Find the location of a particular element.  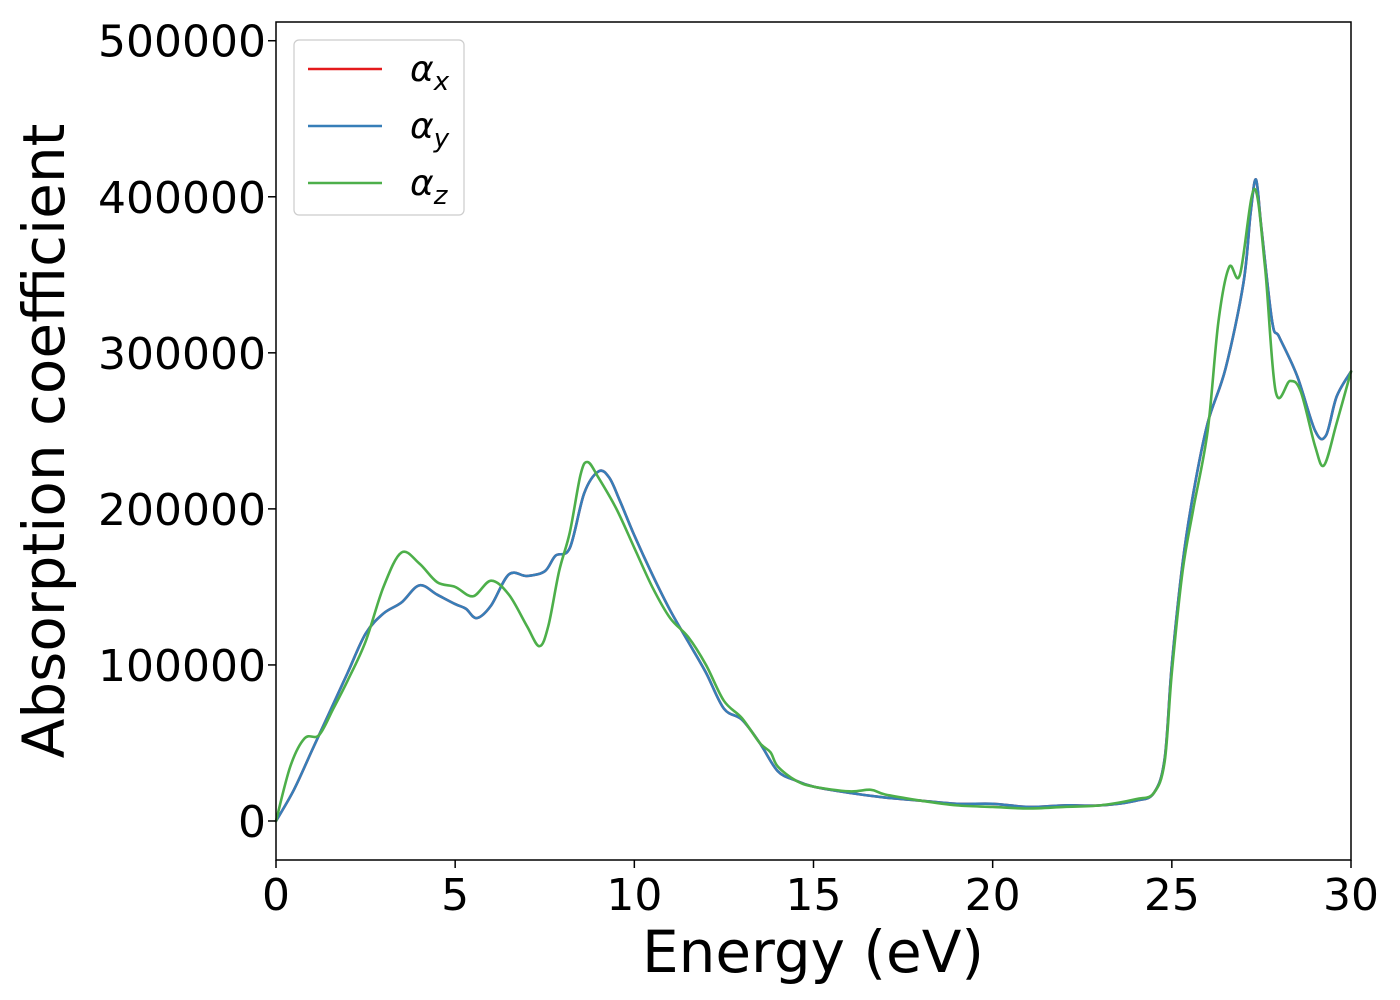

x-axis-title: Energy (eV) is located at coordinates (813, 952).